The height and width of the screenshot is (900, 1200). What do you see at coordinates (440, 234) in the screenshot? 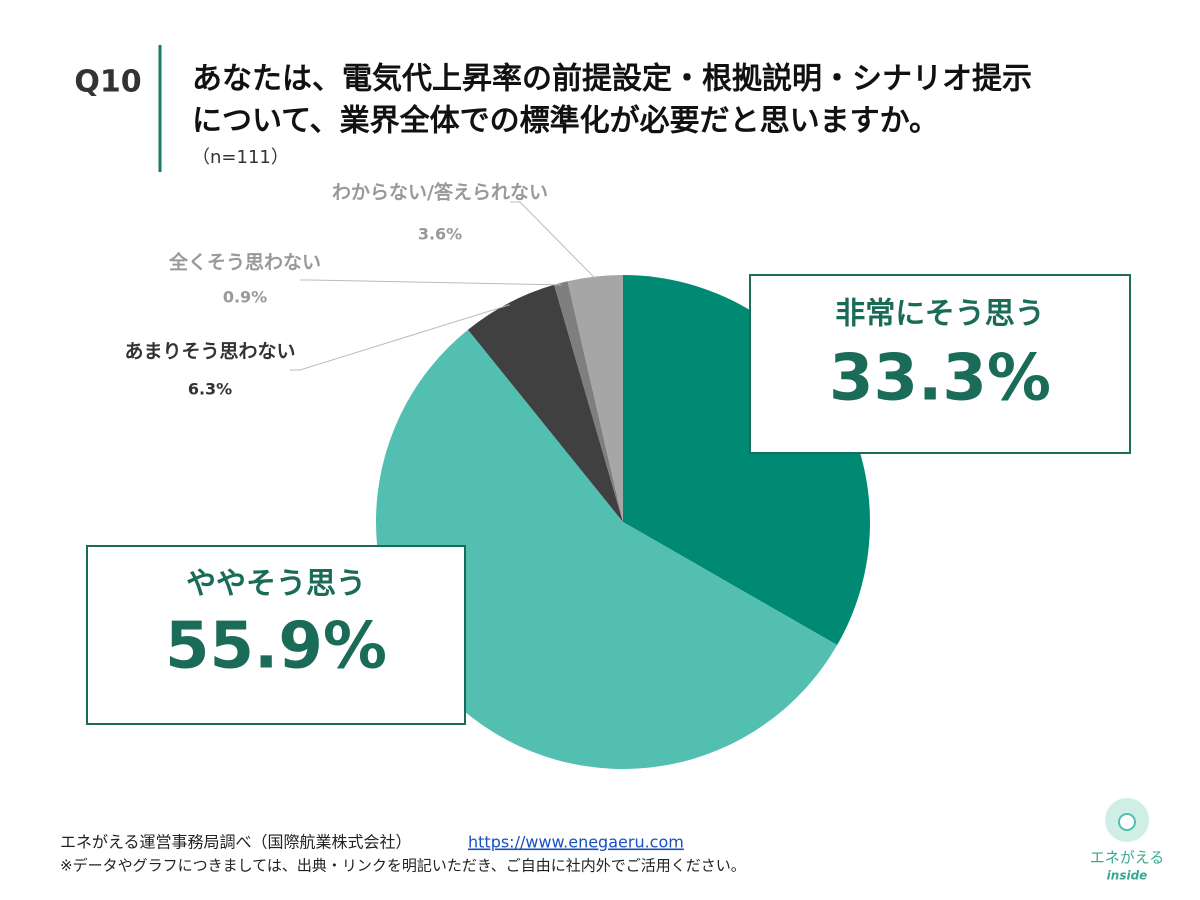
I see `slice-value: 3.6%` at bounding box center [440, 234].